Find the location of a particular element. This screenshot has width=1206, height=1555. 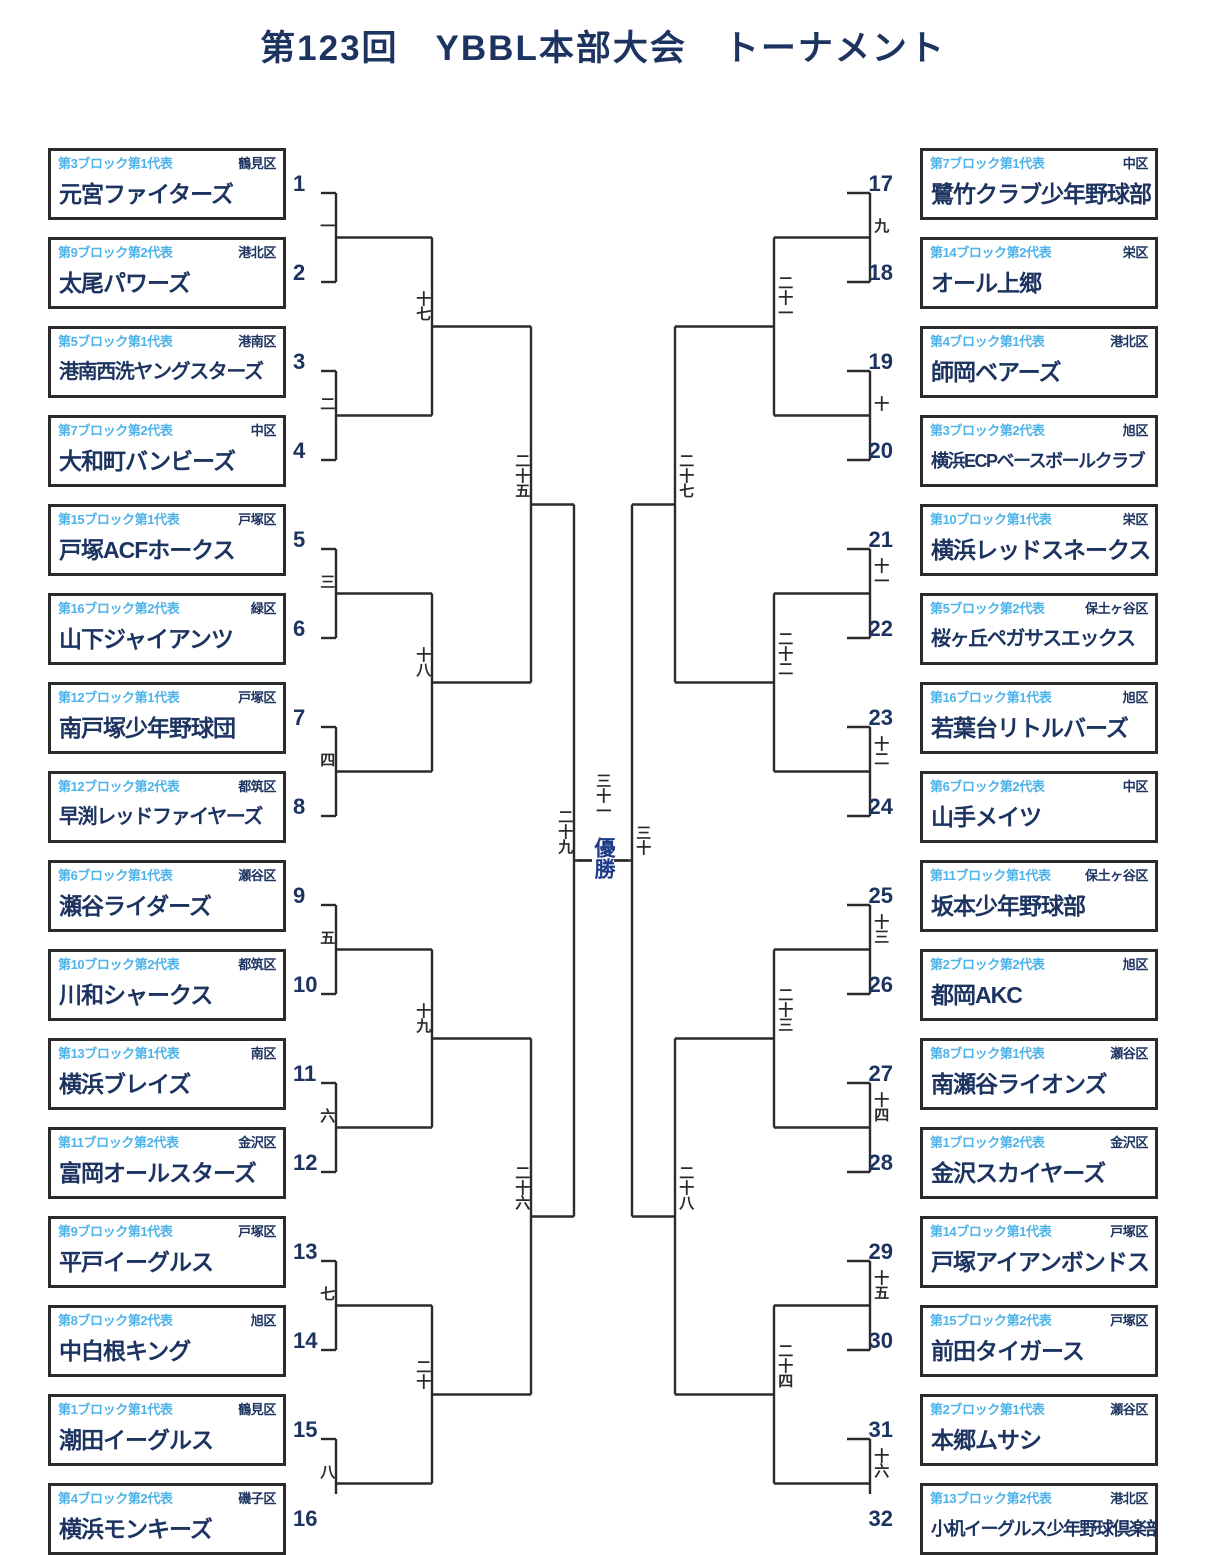

team-name: 桜ヶ丘ペガサスエックス is located at coordinates (1033, 639).